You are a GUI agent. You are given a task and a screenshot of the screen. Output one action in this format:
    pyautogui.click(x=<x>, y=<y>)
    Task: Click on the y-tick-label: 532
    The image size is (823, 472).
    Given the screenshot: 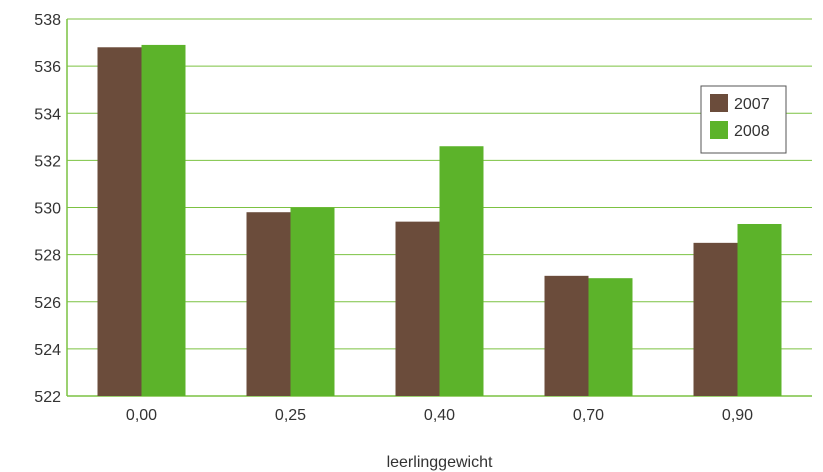 What is the action you would take?
    pyautogui.click(x=47, y=161)
    